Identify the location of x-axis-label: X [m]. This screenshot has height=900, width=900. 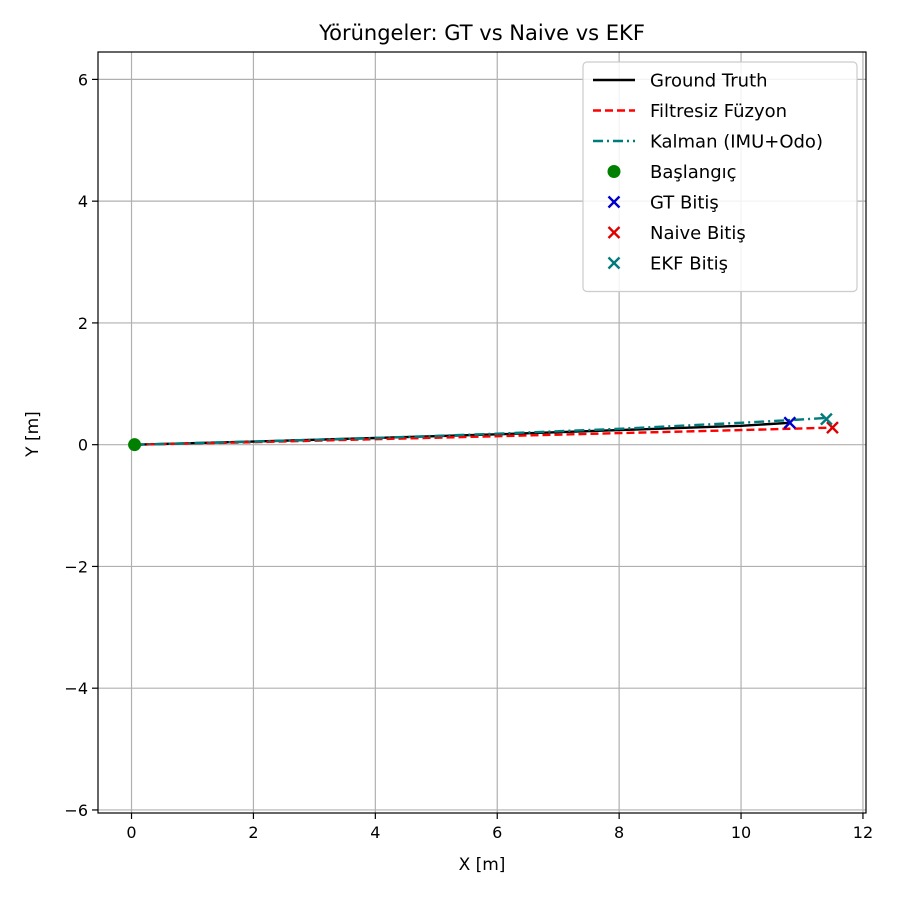
(482, 865).